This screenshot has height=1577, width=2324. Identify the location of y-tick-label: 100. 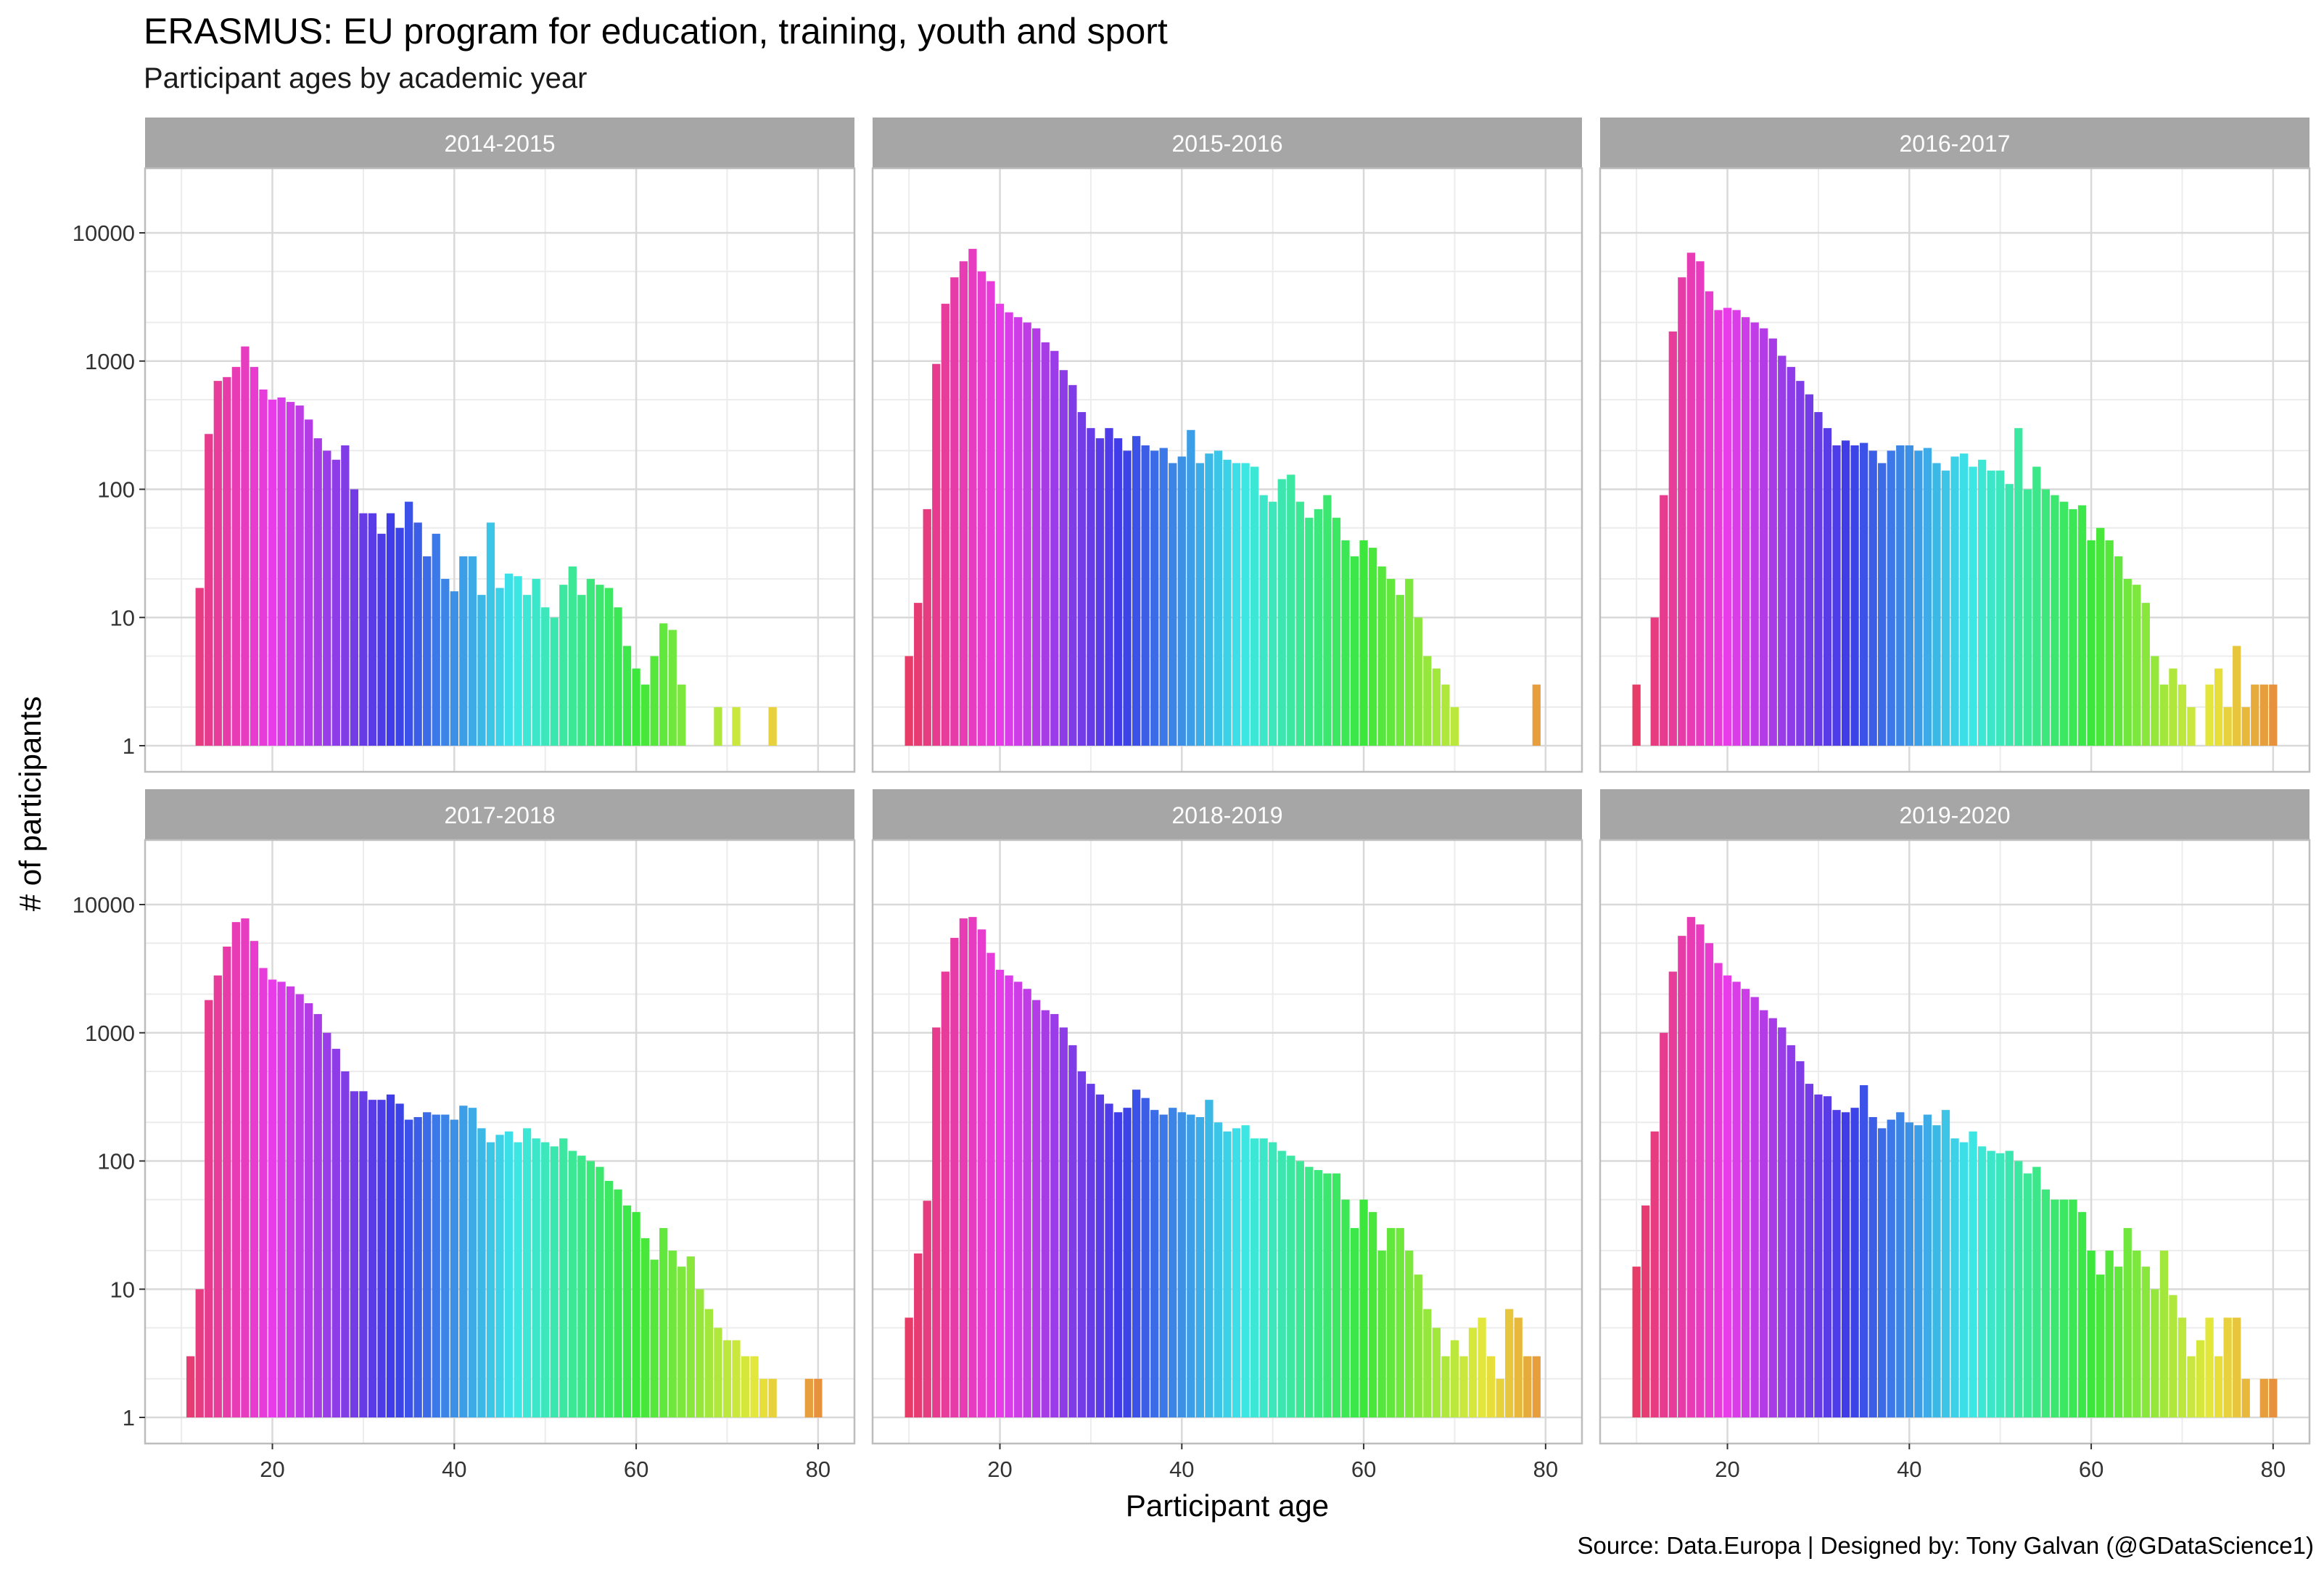
(116, 490).